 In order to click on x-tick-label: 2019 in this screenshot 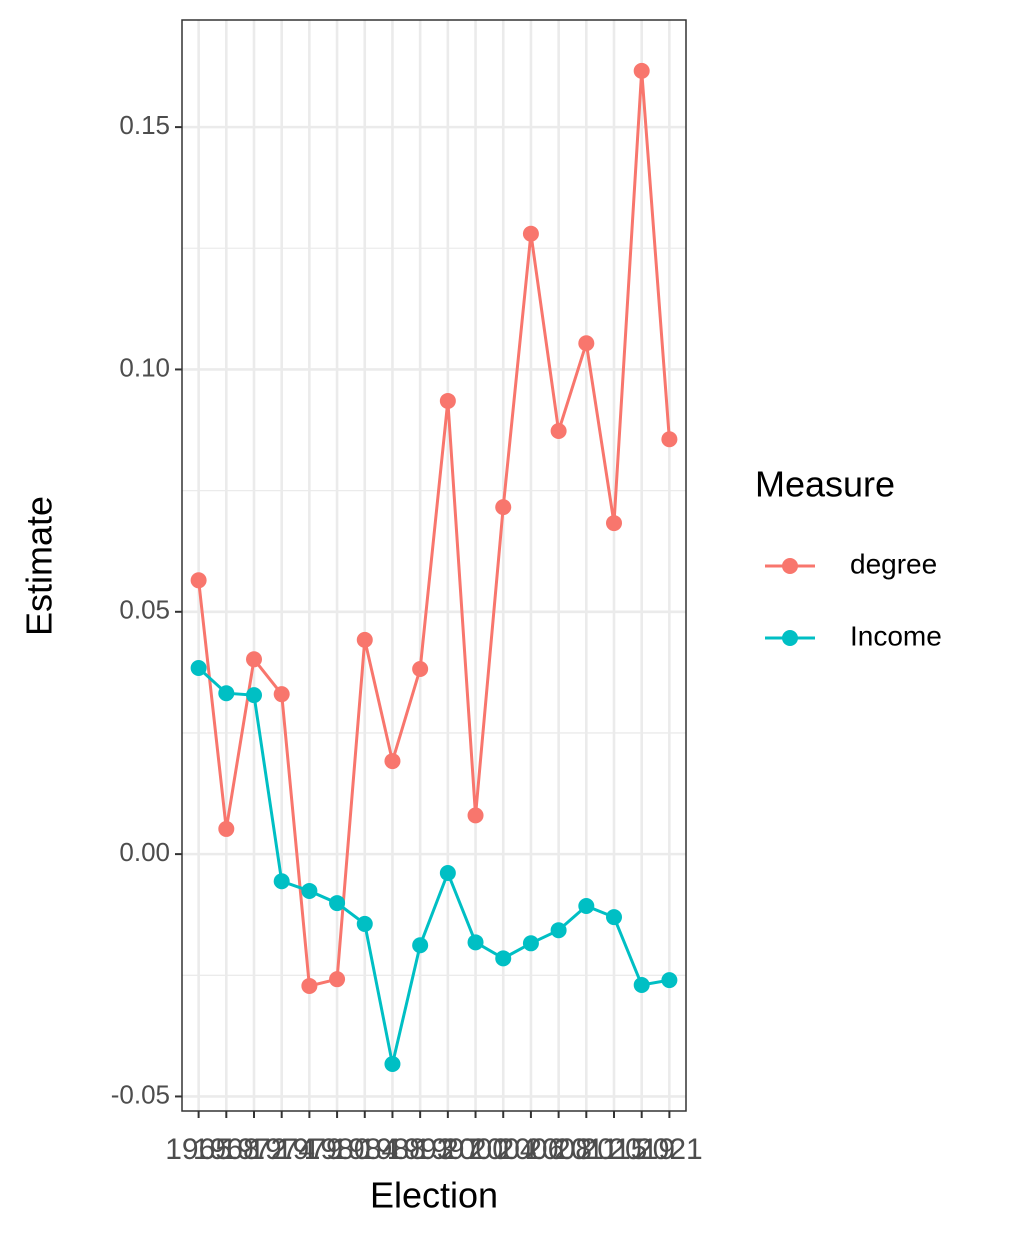, I will do `click(641, 1149)`.